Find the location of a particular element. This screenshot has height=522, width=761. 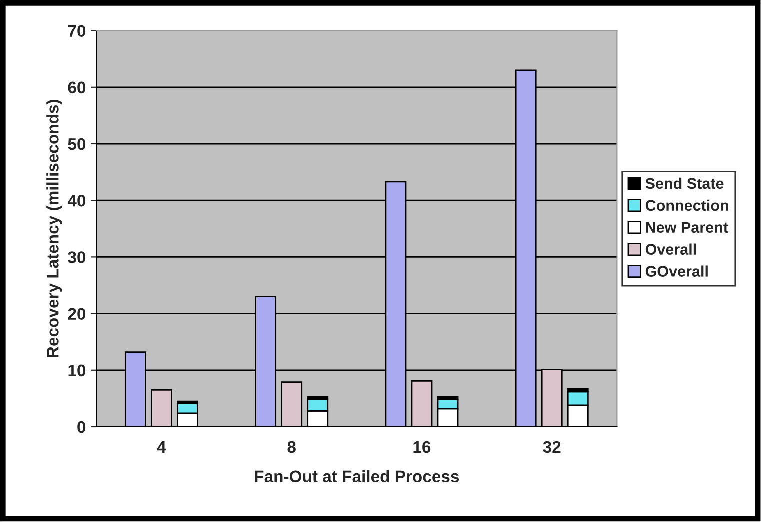

y-tick-label: 10 is located at coordinates (77, 370).